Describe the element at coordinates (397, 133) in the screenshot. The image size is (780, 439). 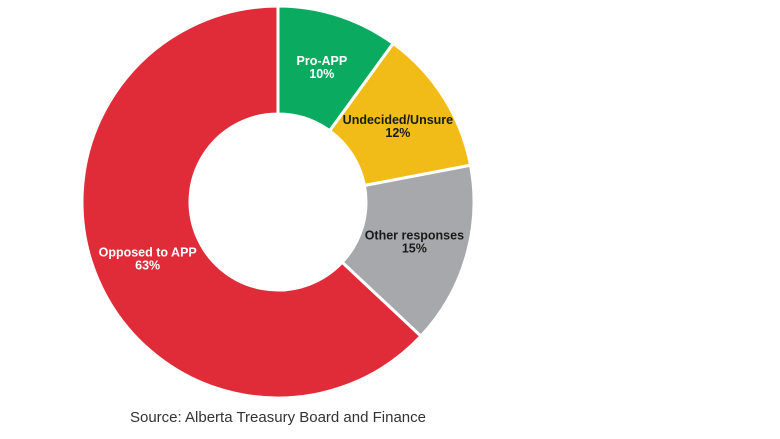
I see `slice-value-label: 12%` at that location.